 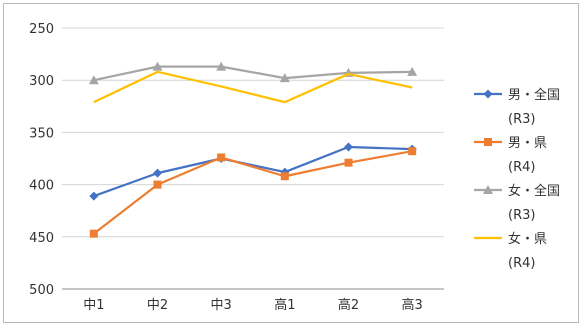 I want to click on y-tick-label: 500, so click(x=41, y=290).